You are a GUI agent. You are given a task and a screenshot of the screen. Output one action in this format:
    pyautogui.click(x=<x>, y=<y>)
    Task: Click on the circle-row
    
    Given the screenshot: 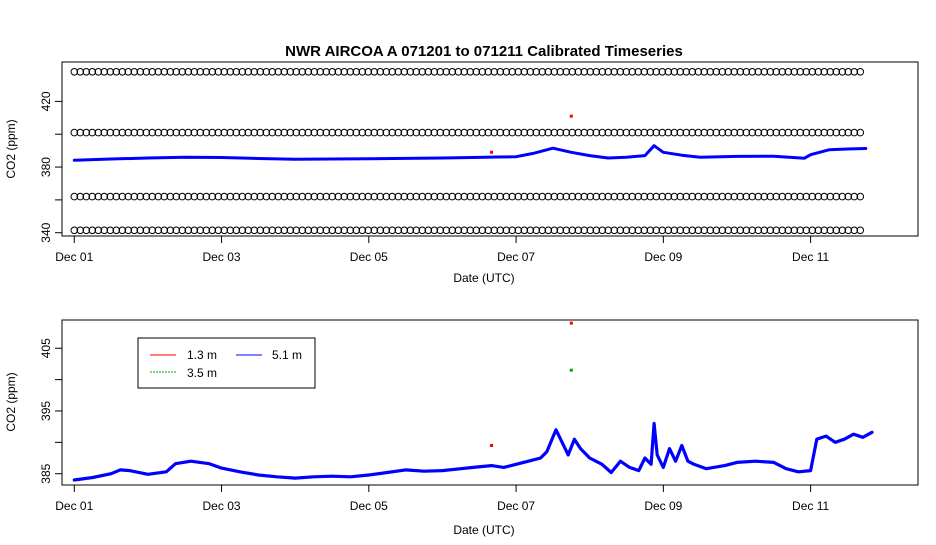 What is the action you would take?
    pyautogui.click(x=467, y=132)
    